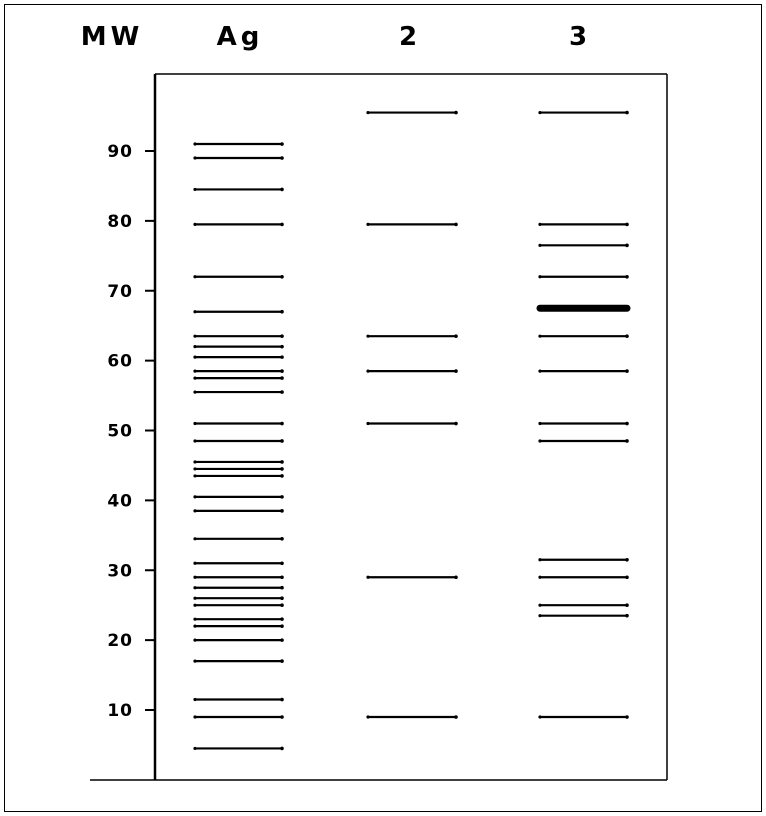 This screenshot has height=816, width=766. What do you see at coordinates (120, 501) in the screenshot?
I see `y-tick-label: 40` at bounding box center [120, 501].